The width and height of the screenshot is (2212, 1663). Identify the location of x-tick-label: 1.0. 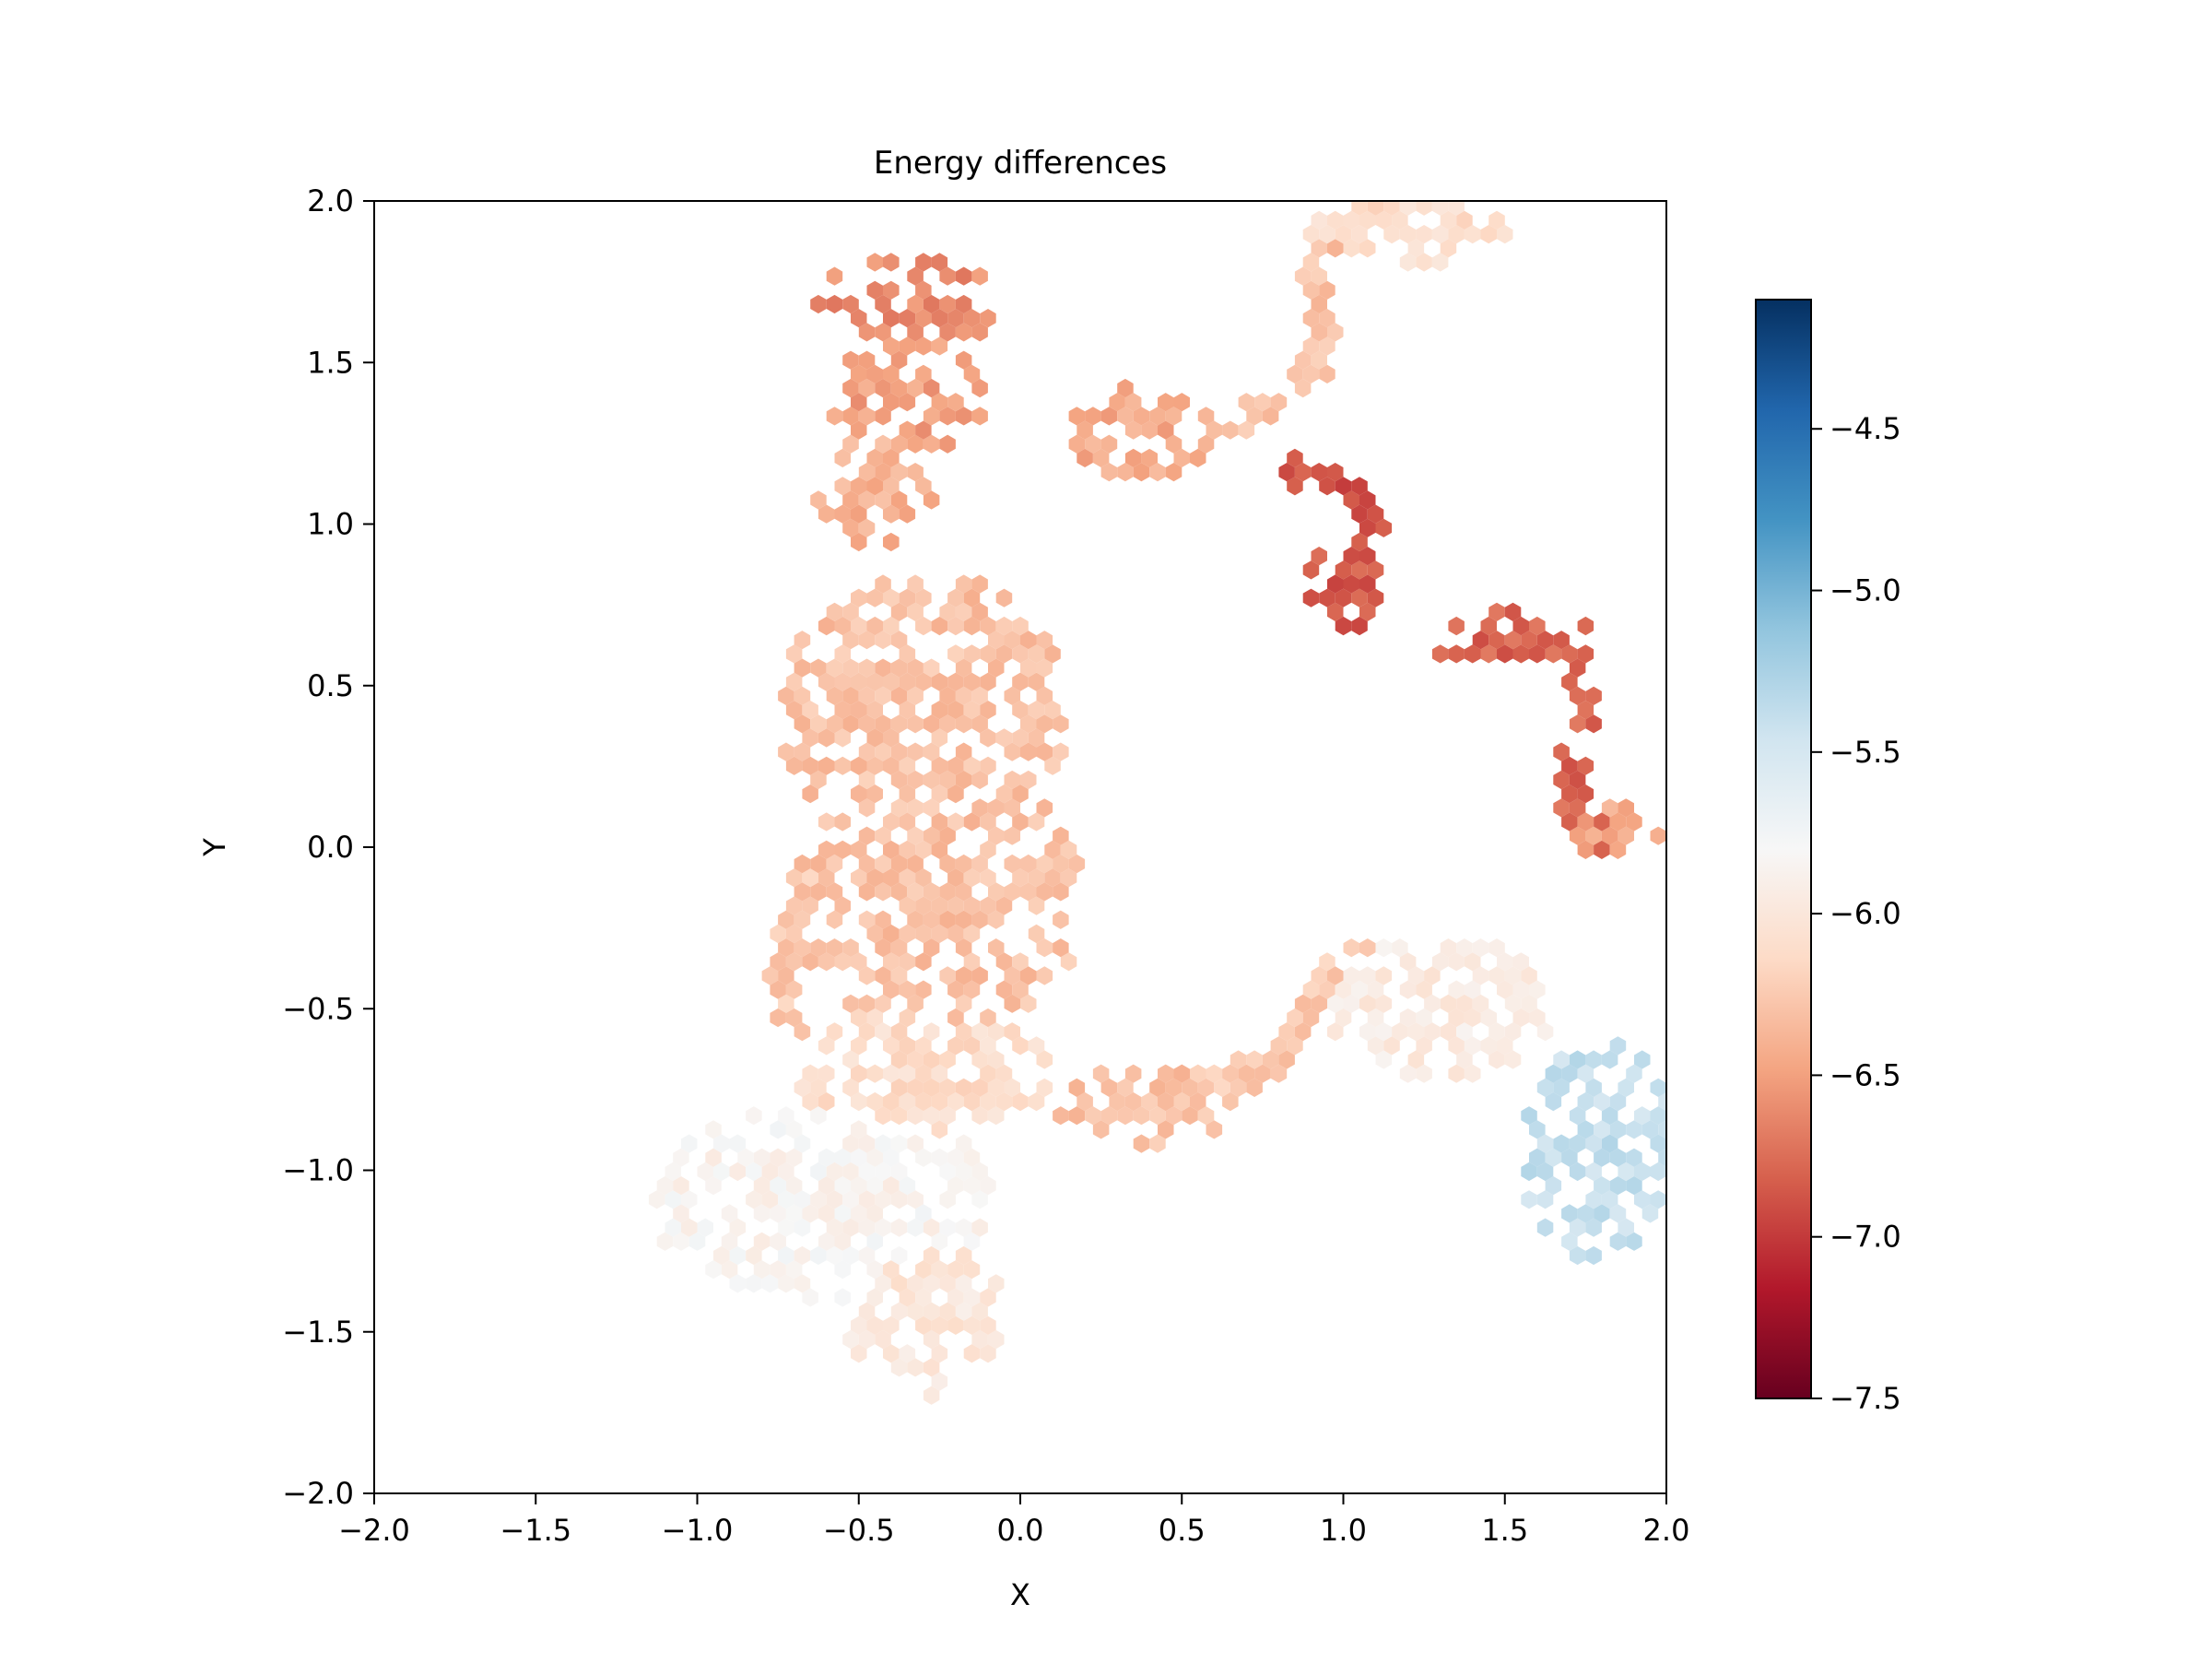
(1343, 1530).